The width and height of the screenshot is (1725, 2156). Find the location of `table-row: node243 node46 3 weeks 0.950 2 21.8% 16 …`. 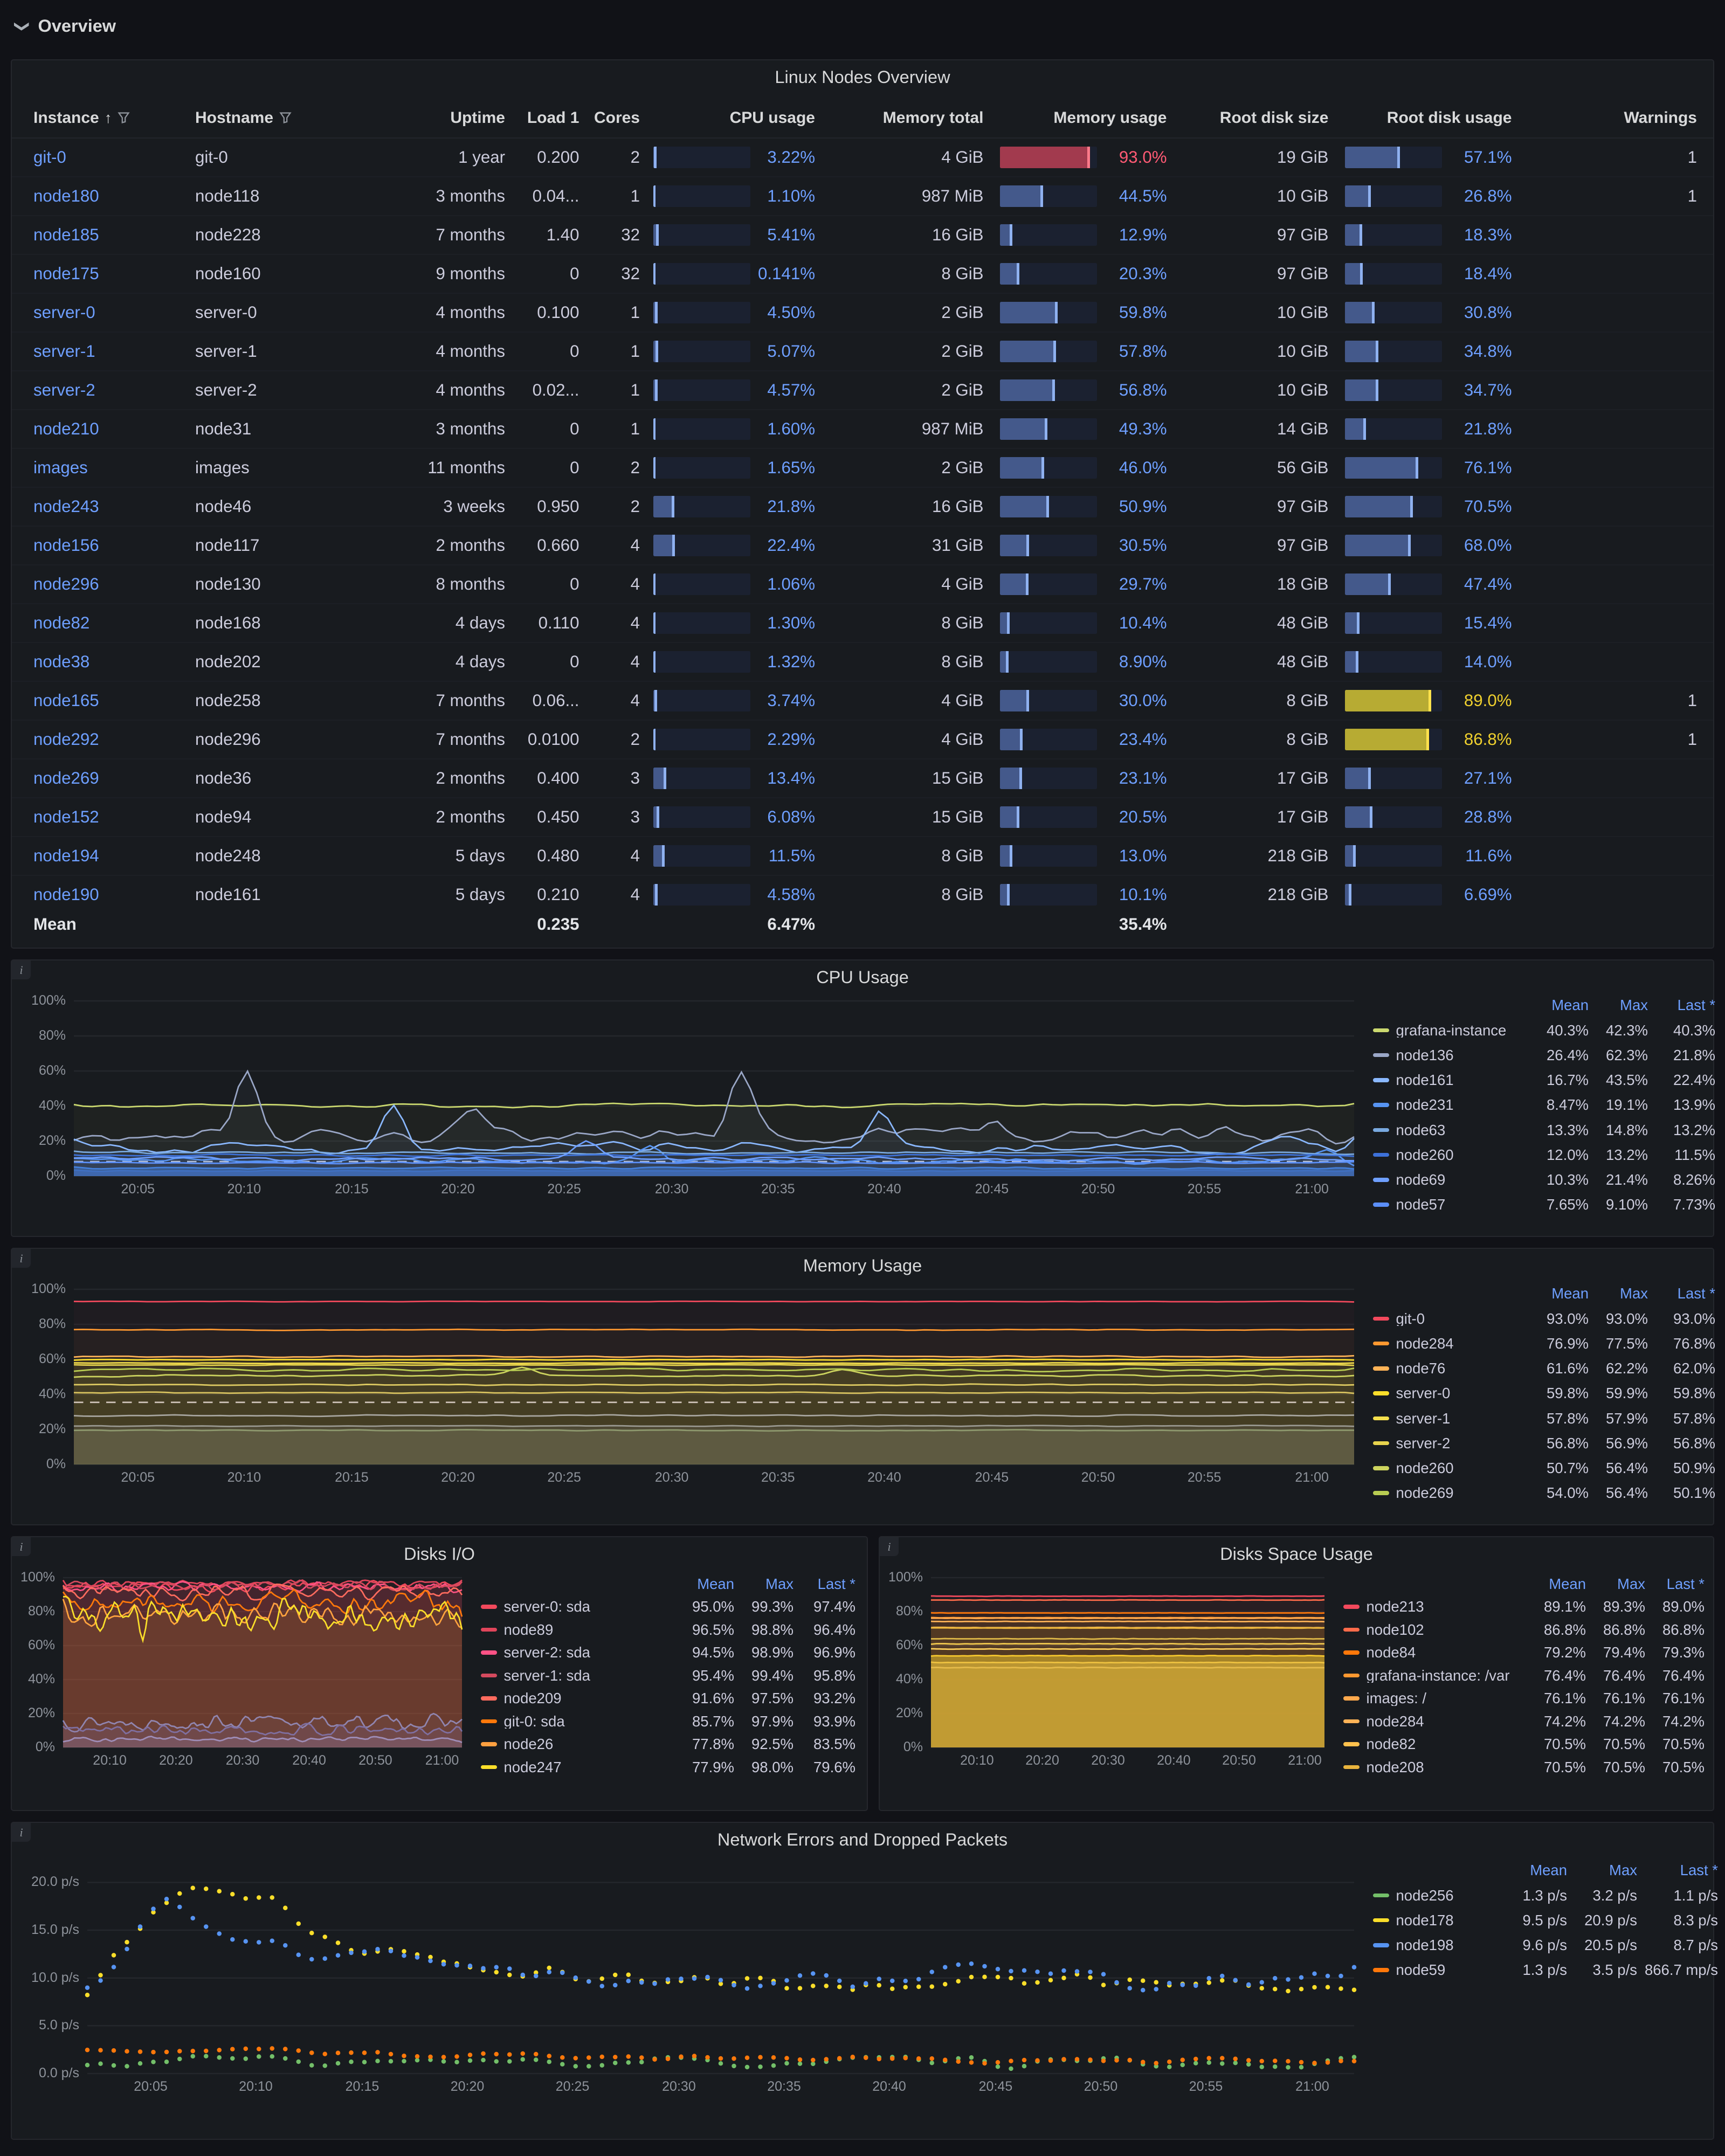

table-row: node243 node46 3 weeks 0.950 2 21.8% 16 … is located at coordinates (862, 507).